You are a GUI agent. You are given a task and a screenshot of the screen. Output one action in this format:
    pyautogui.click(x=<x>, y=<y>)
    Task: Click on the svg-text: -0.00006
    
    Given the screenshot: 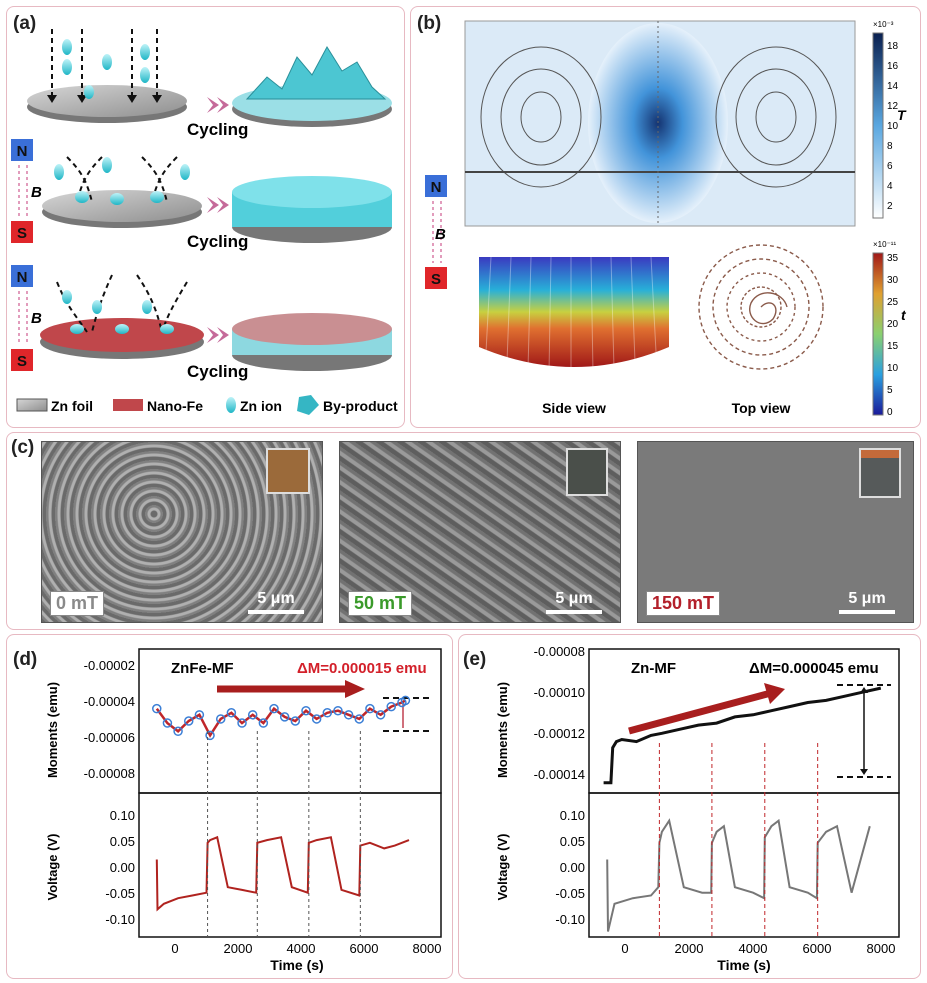 What is the action you would take?
    pyautogui.click(x=109, y=737)
    